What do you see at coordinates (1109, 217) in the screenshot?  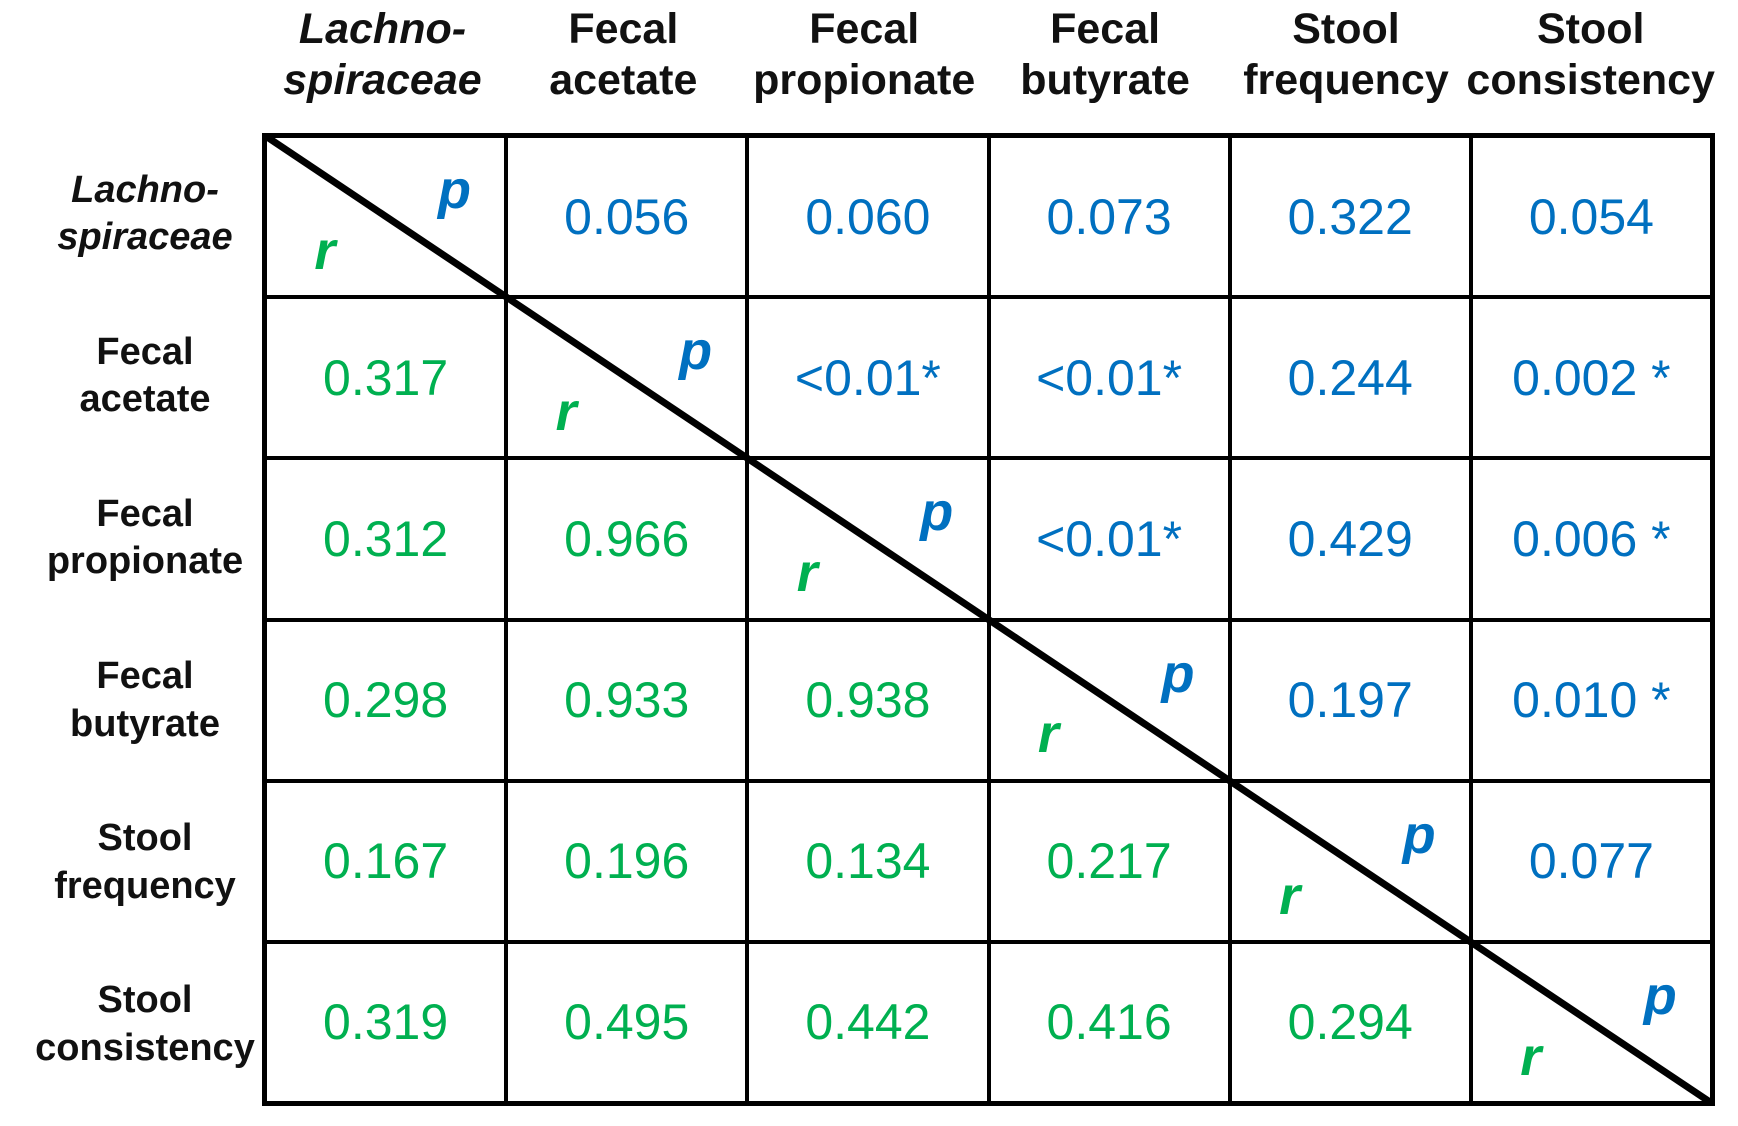 I see `p-value-cell: 0.073` at bounding box center [1109, 217].